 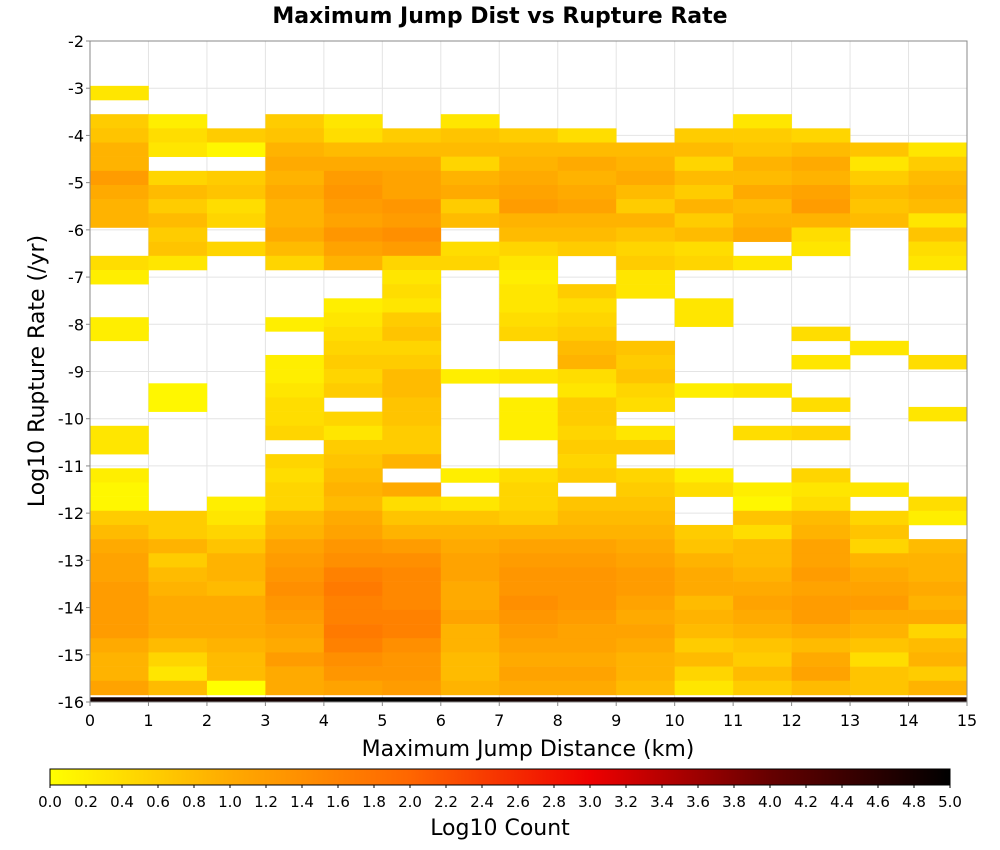 I want to click on colorbar-tick-label: 3.8, so click(x=734, y=802).